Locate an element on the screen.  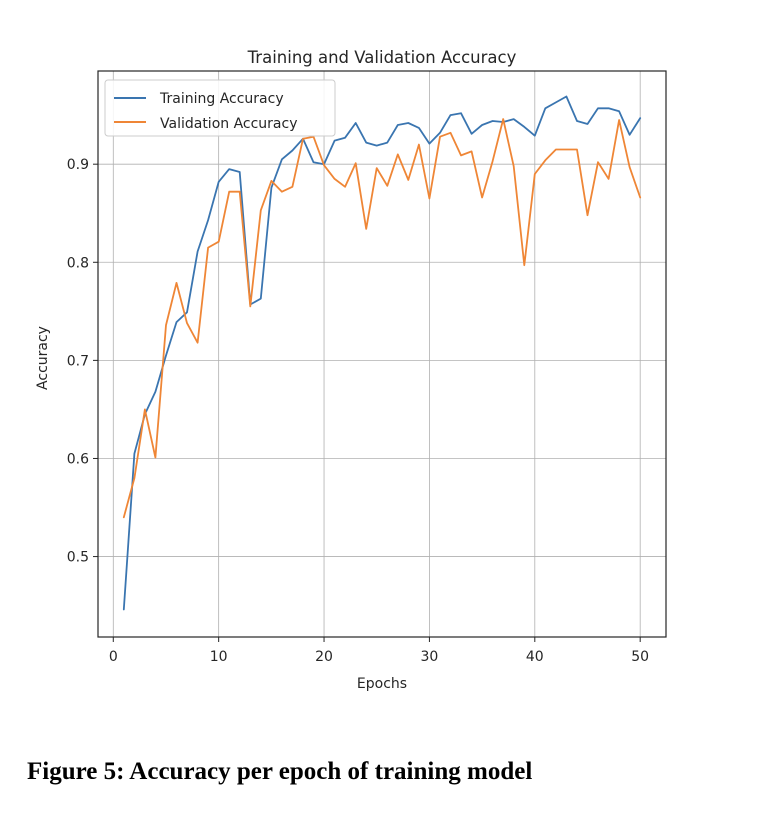
y-tick-label: 0.5 is located at coordinates (78, 558).